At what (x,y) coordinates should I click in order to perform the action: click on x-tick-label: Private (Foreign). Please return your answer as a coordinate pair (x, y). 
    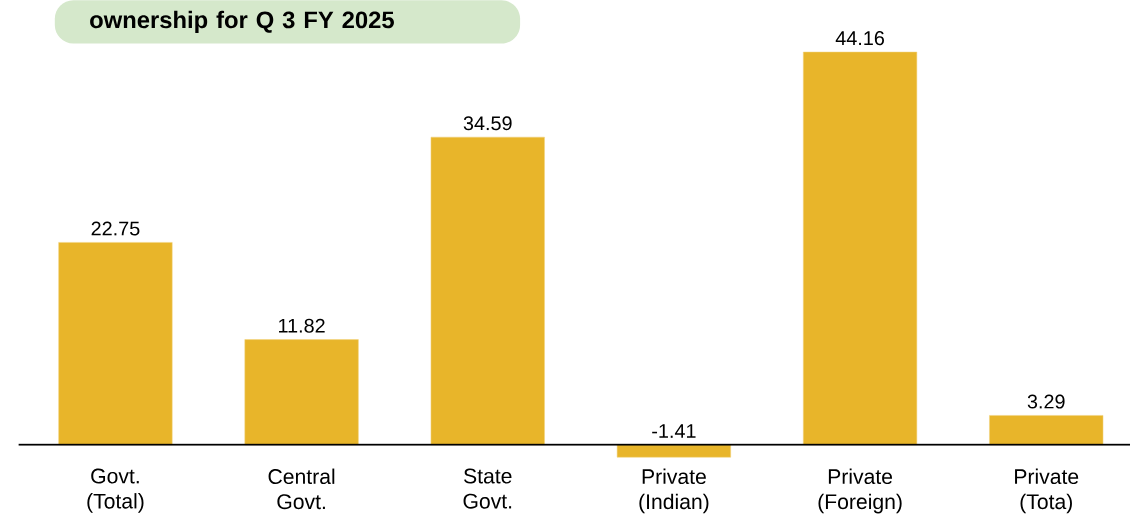
    Looking at the image, I should click on (860, 491).